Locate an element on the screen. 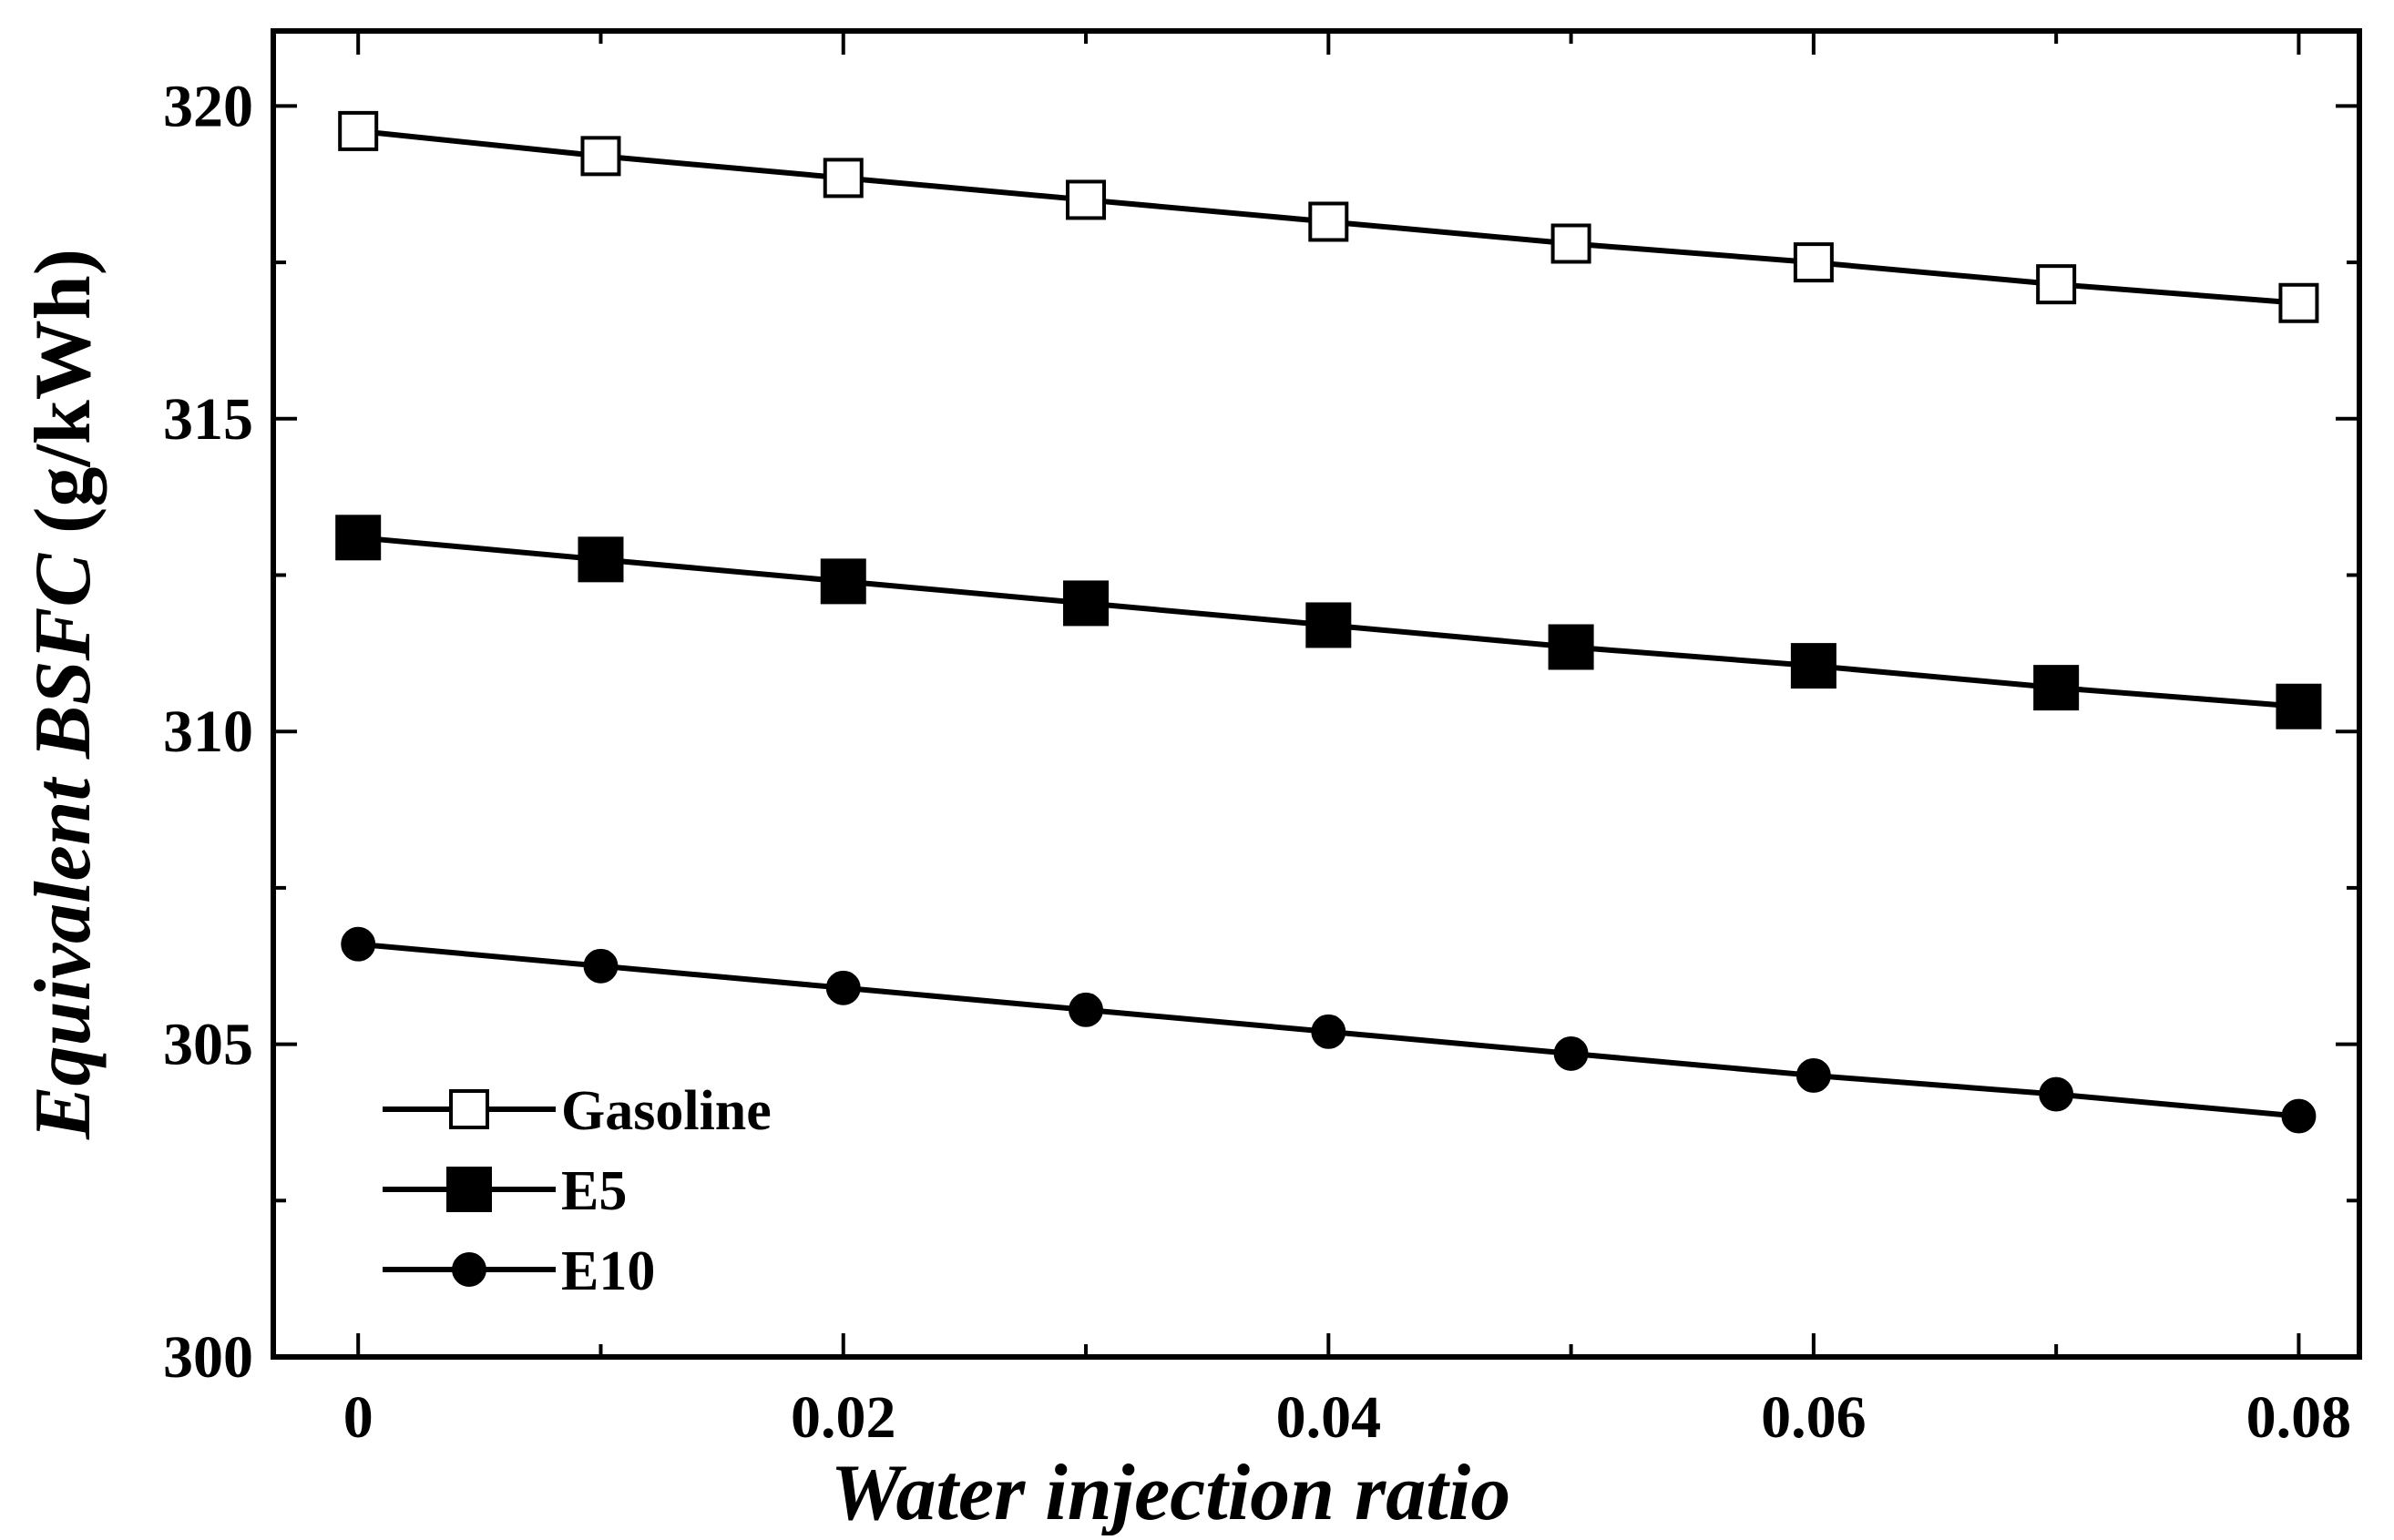 The image size is (2394, 1540). legend-label-e10: E10 is located at coordinates (608, 1271).